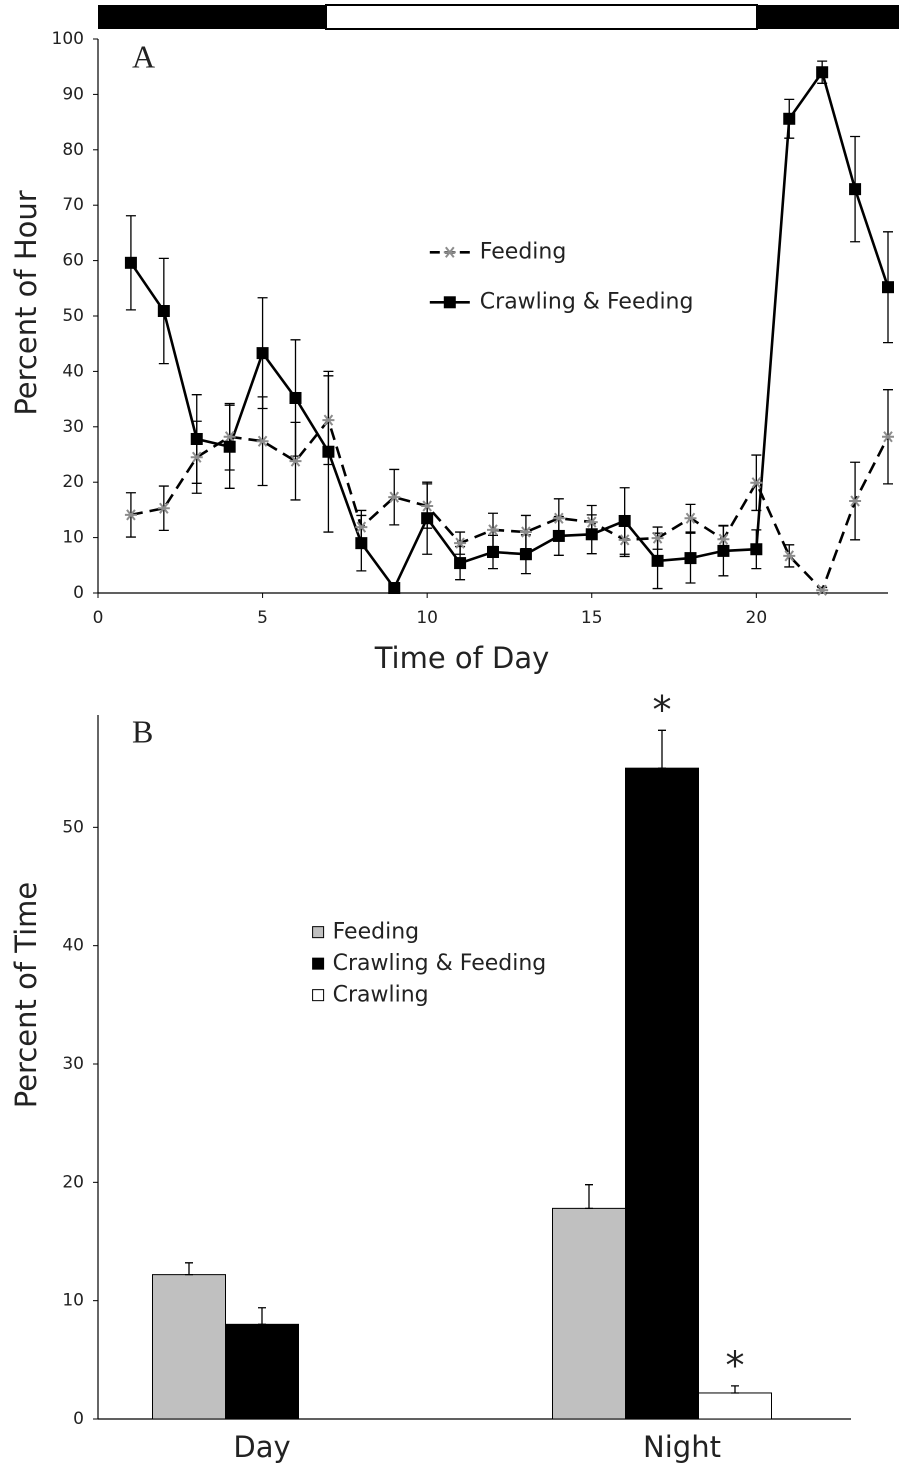 Image resolution: width=899 pixels, height=1469 pixels. Describe the element at coordinates (142, 731) in the screenshot. I see `panel-label: B` at that location.